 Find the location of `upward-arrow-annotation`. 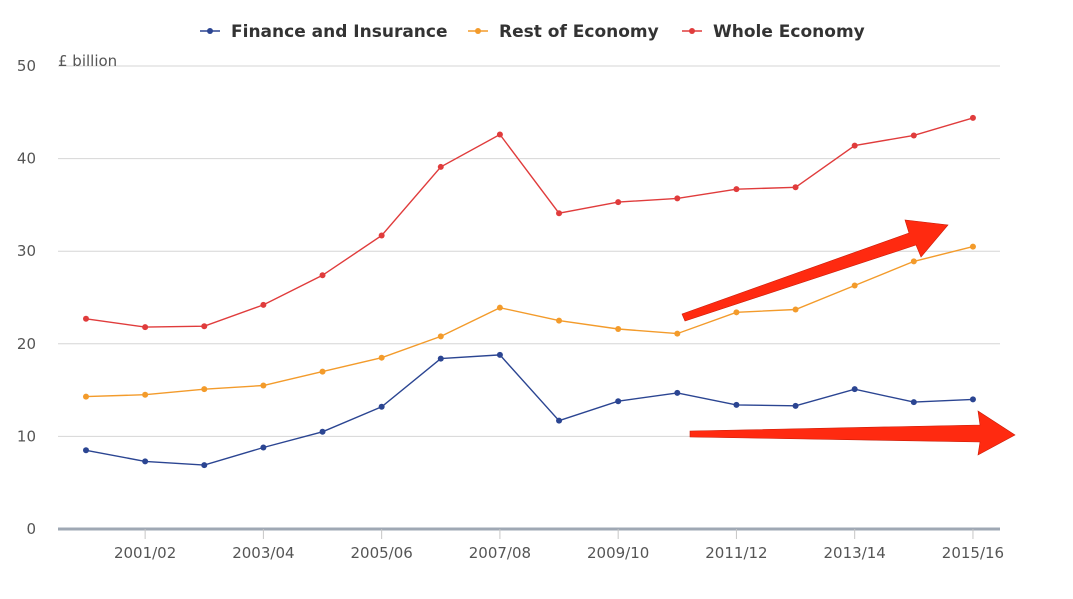

upward-arrow-annotation is located at coordinates (815, 270).